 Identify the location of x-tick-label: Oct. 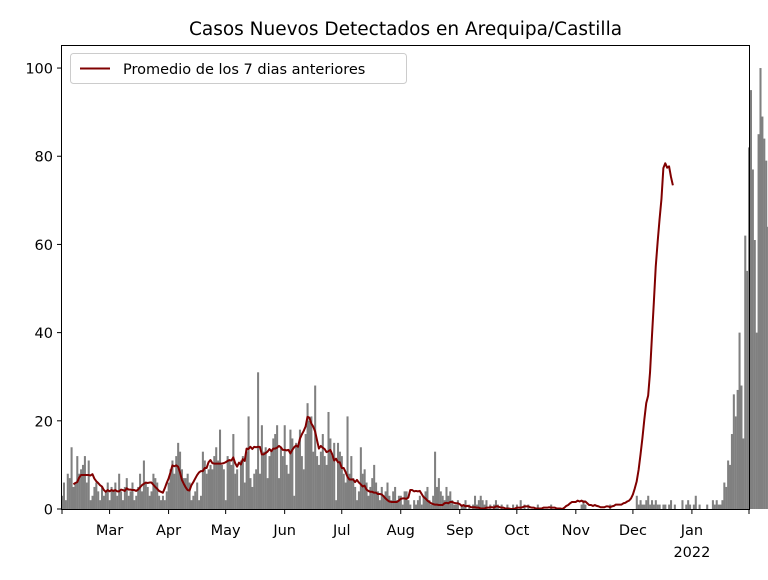
(516, 531).